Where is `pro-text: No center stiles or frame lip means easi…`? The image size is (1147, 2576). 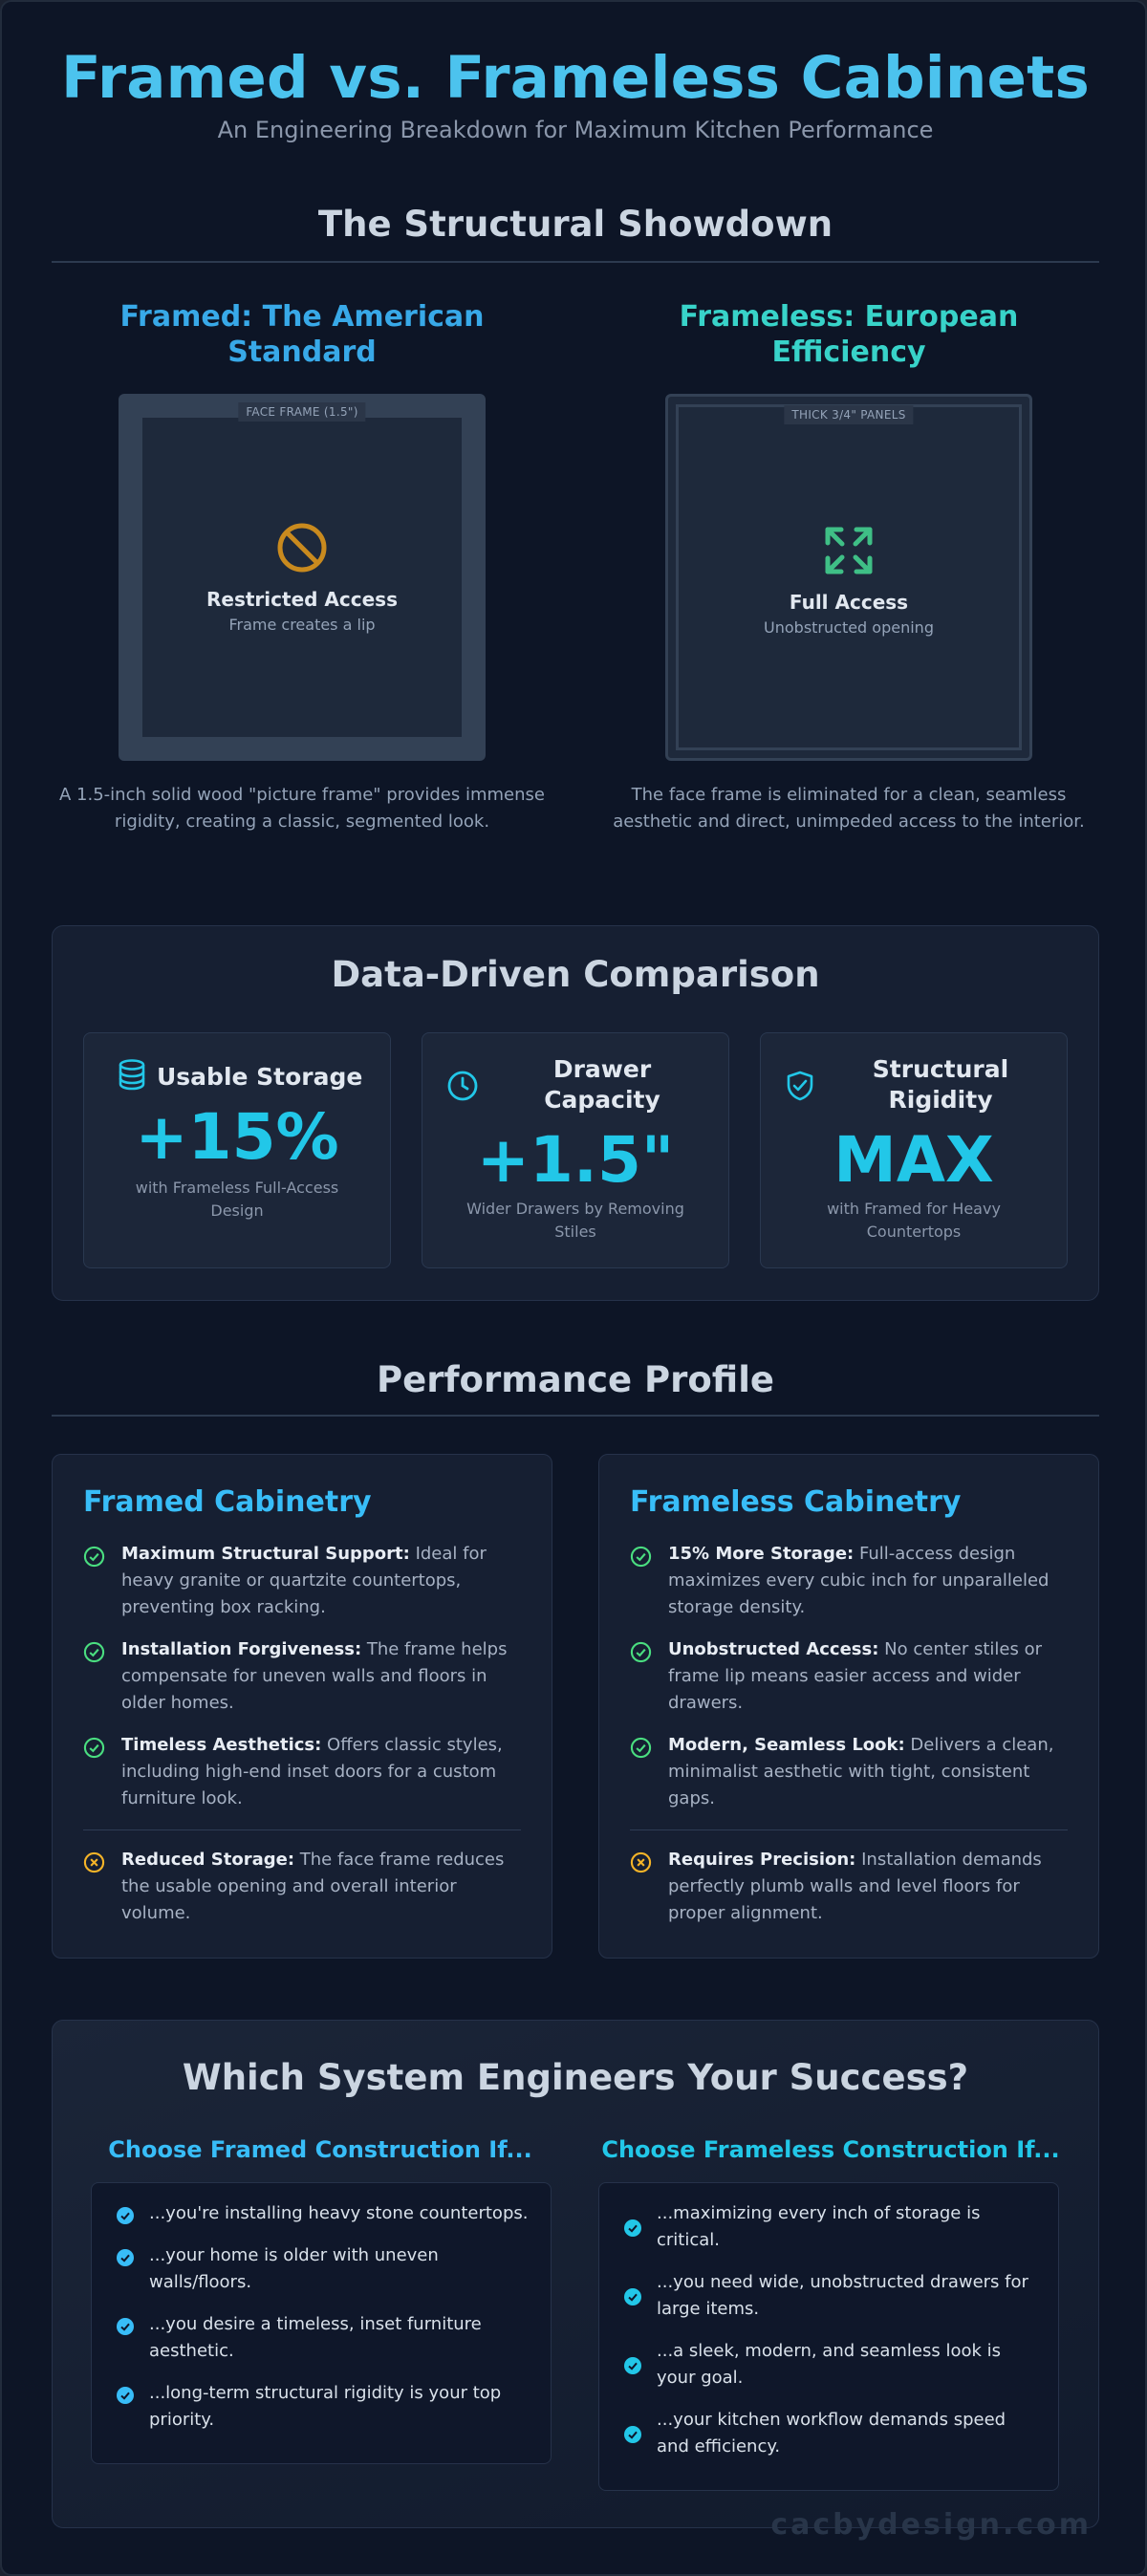 pro-text: No center stiles or frame lip means easi… is located at coordinates (855, 1676).